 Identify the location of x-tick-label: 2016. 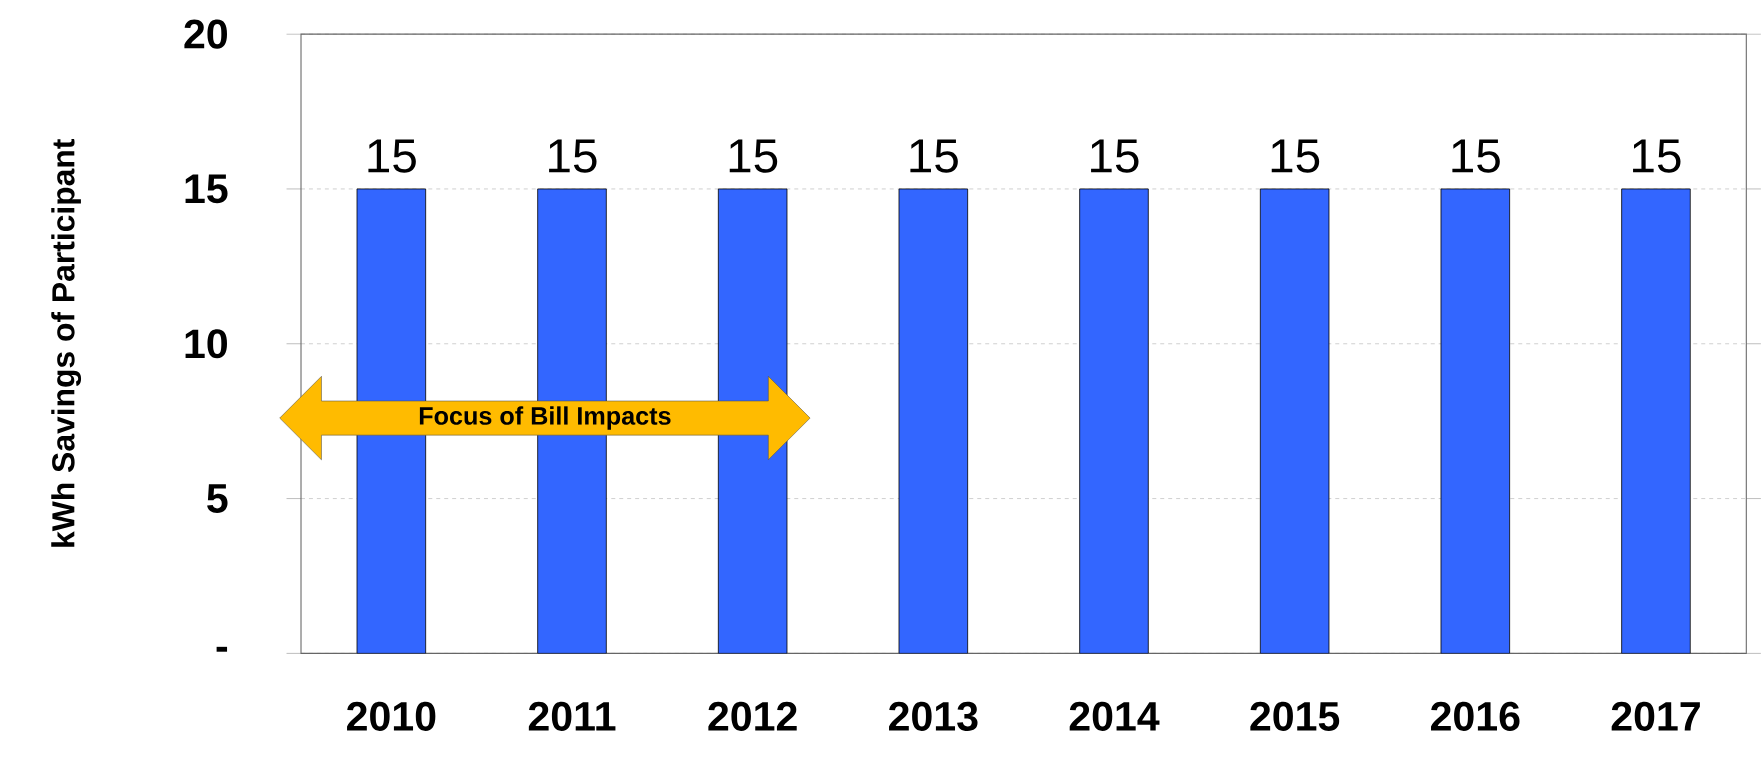
(1475, 716).